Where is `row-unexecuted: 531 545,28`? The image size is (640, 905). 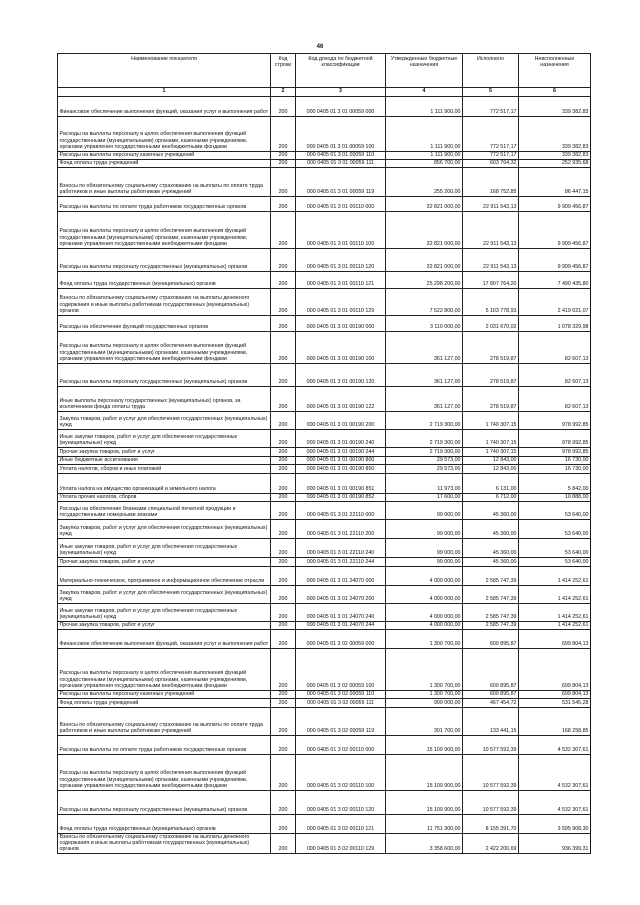 row-unexecuted: 531 545,28 is located at coordinates (554, 702).